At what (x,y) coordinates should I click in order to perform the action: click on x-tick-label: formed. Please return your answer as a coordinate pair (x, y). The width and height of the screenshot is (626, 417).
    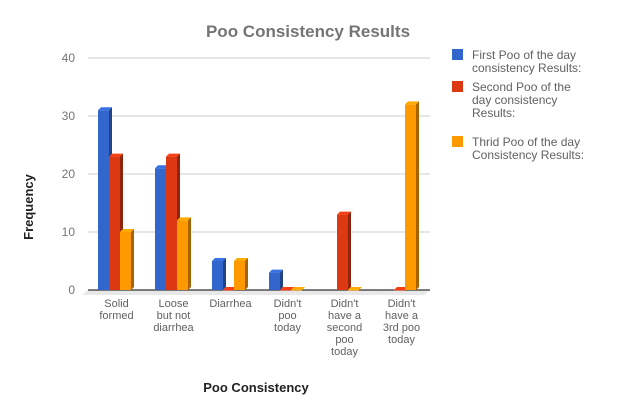
    Looking at the image, I should click on (116, 316).